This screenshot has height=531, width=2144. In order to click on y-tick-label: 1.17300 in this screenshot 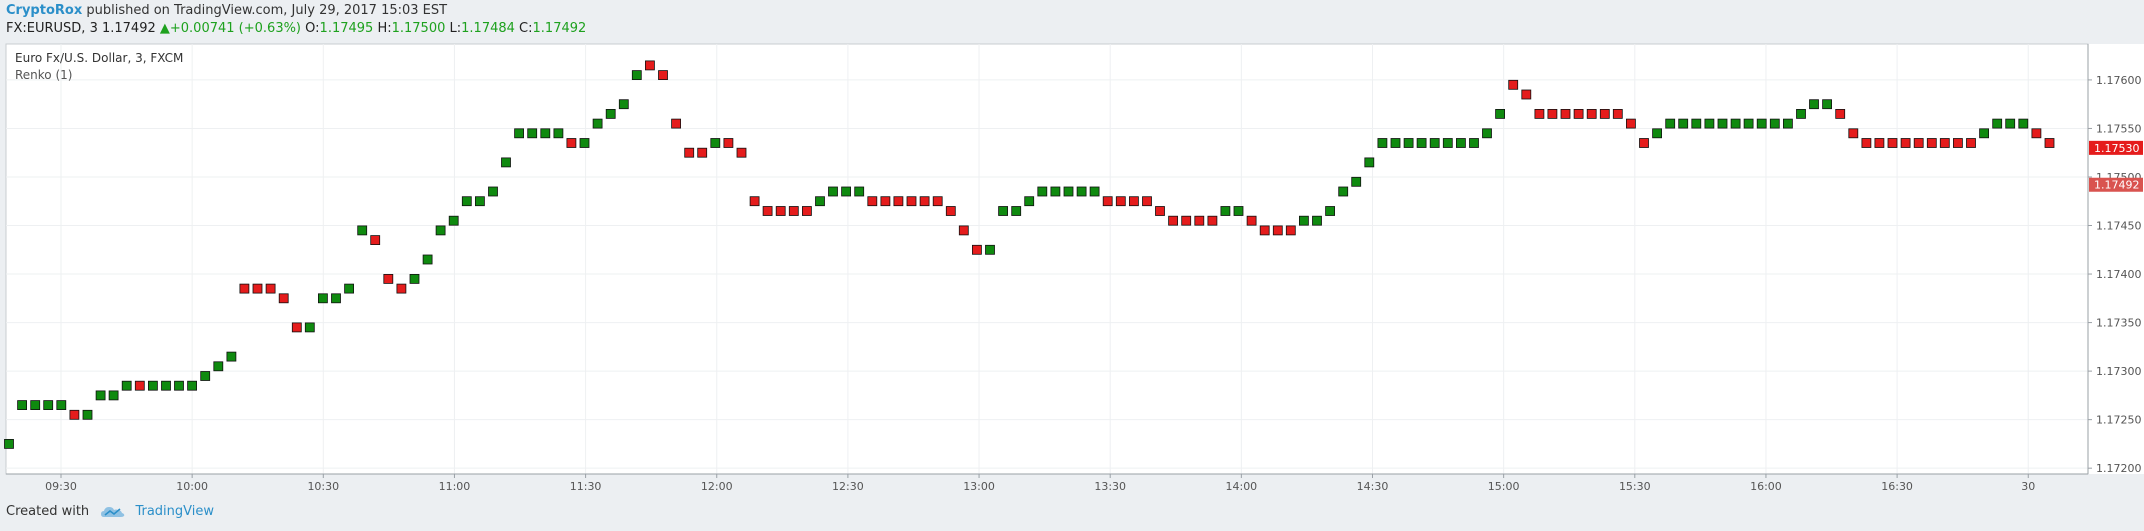, I will do `click(2119, 371)`.